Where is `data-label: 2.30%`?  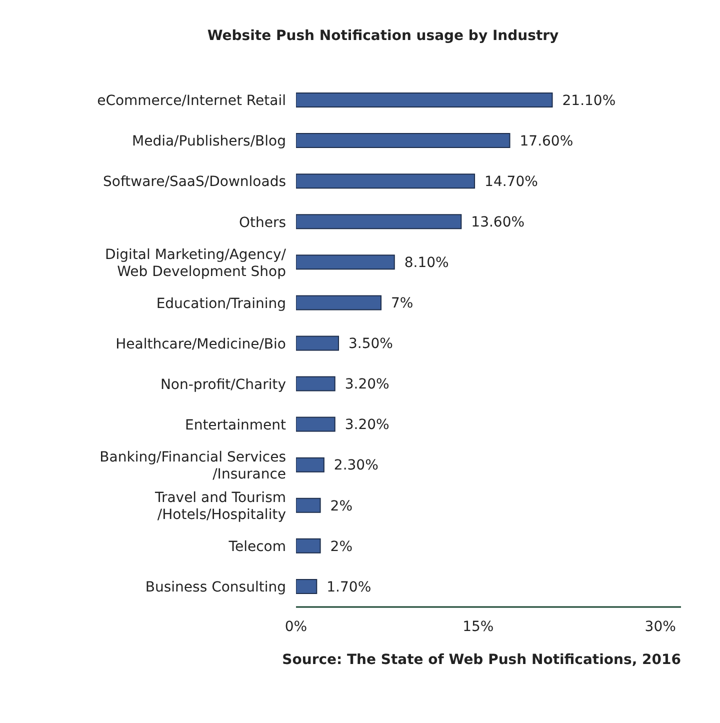 data-label: 2.30% is located at coordinates (356, 466).